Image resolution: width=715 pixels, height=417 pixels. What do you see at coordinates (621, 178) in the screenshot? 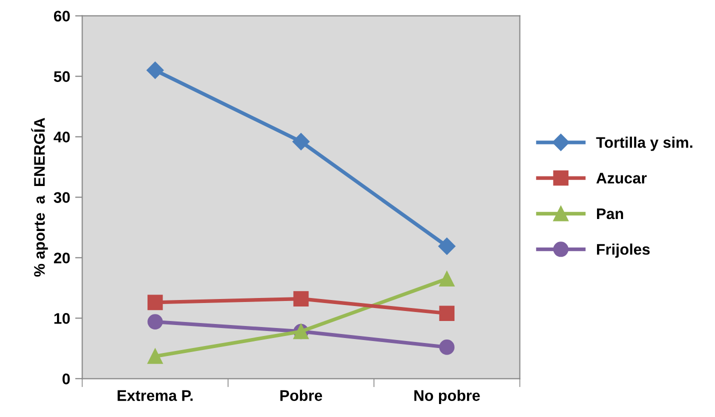
I see `legend-label: Azucar` at bounding box center [621, 178].